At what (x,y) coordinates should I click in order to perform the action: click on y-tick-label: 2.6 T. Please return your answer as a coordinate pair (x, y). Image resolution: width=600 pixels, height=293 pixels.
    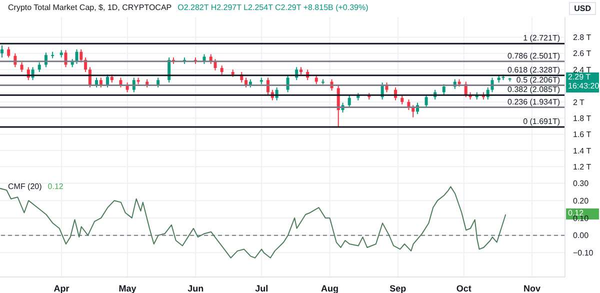
    Looking at the image, I should click on (582, 53).